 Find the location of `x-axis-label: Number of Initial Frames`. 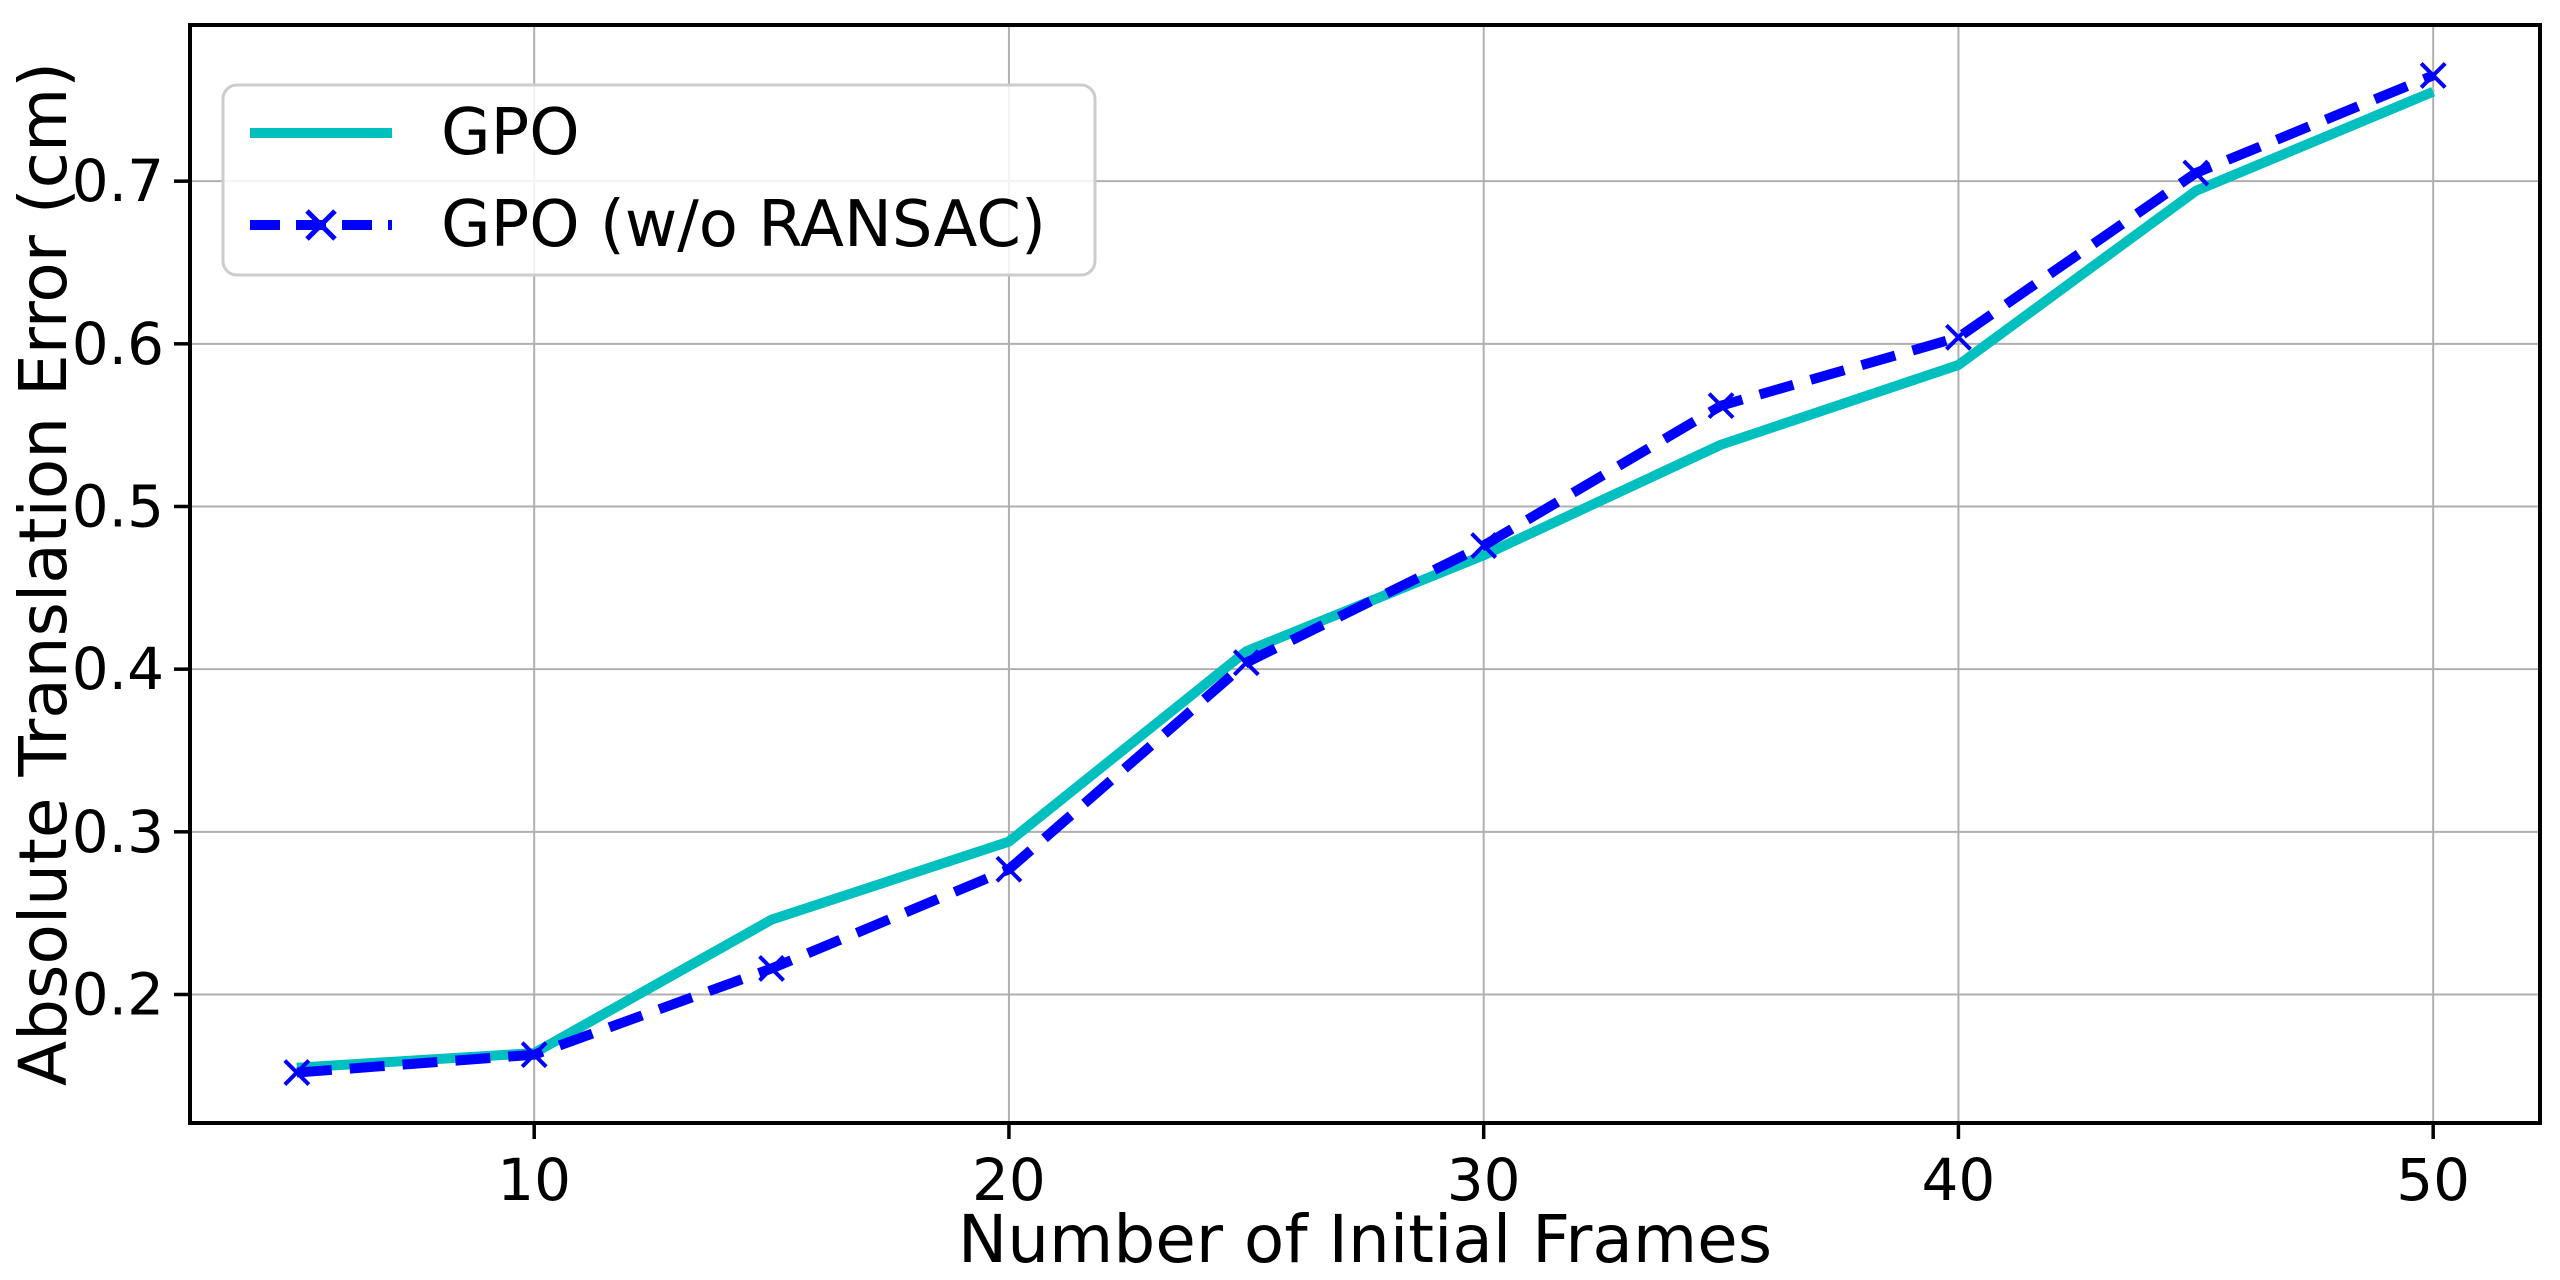

x-axis-label: Number of Initial Frames is located at coordinates (1365, 1239).